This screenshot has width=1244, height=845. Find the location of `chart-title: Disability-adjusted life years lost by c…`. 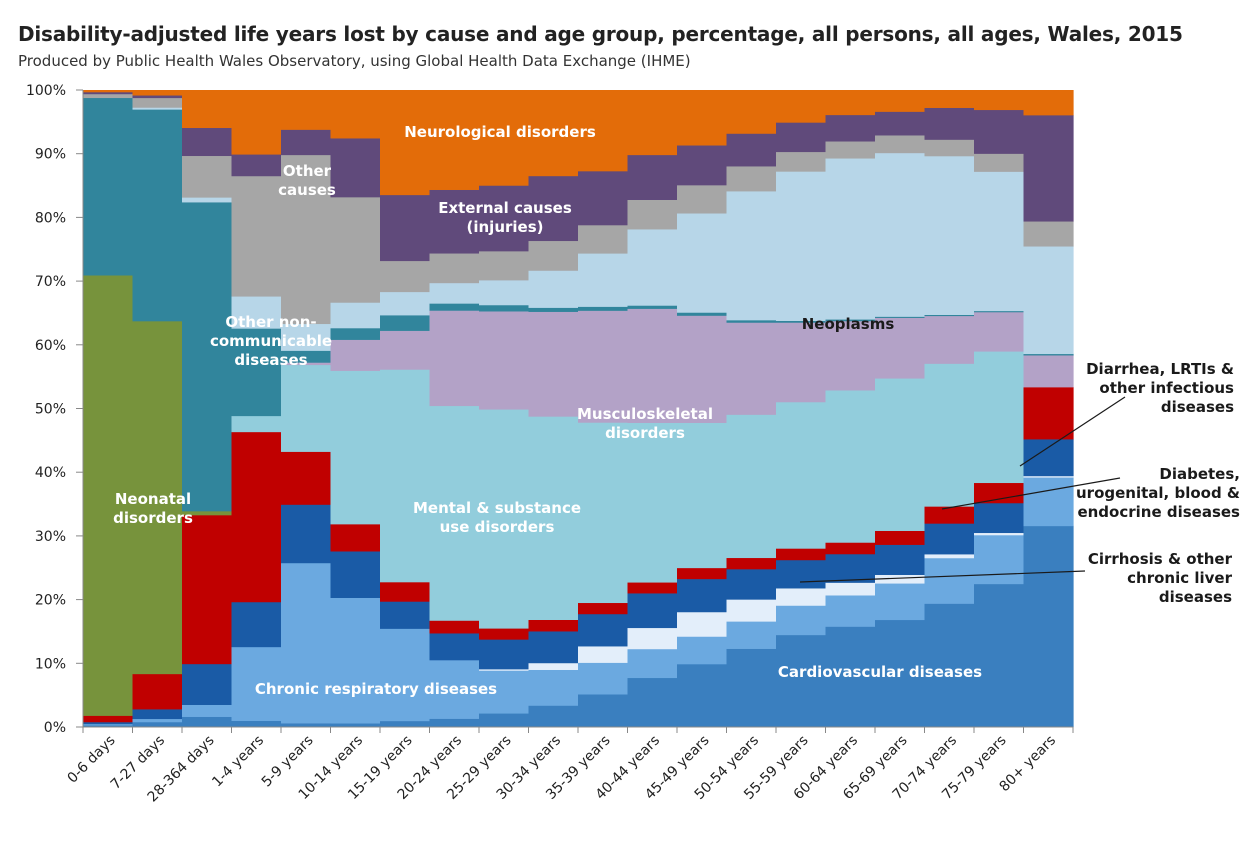

chart-title: Disability-adjusted life years lost by c… is located at coordinates (600, 34).